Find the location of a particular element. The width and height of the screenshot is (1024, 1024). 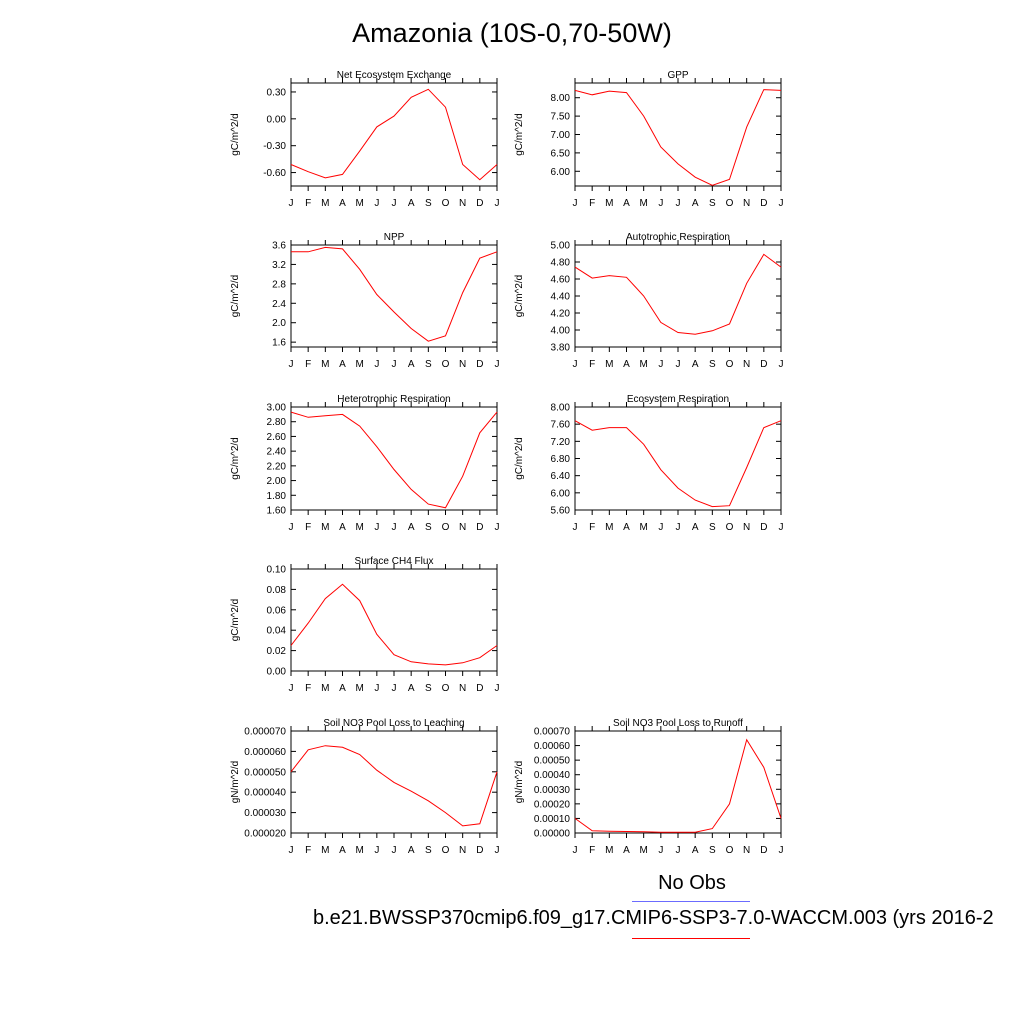

y-tick-label: 2.0 is located at coordinates (279, 323).